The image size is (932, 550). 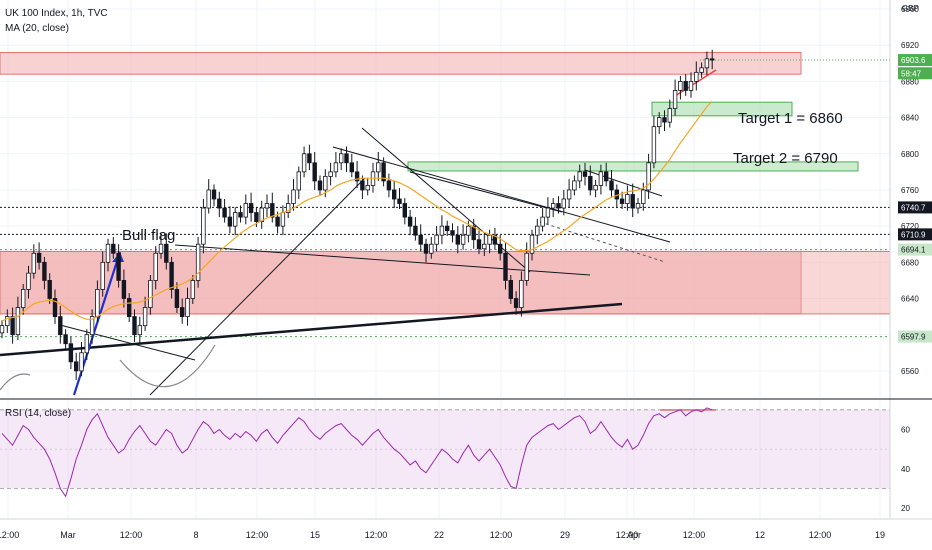 What do you see at coordinates (910, 45) in the screenshot?
I see `price-tick-label: 6920` at bounding box center [910, 45].